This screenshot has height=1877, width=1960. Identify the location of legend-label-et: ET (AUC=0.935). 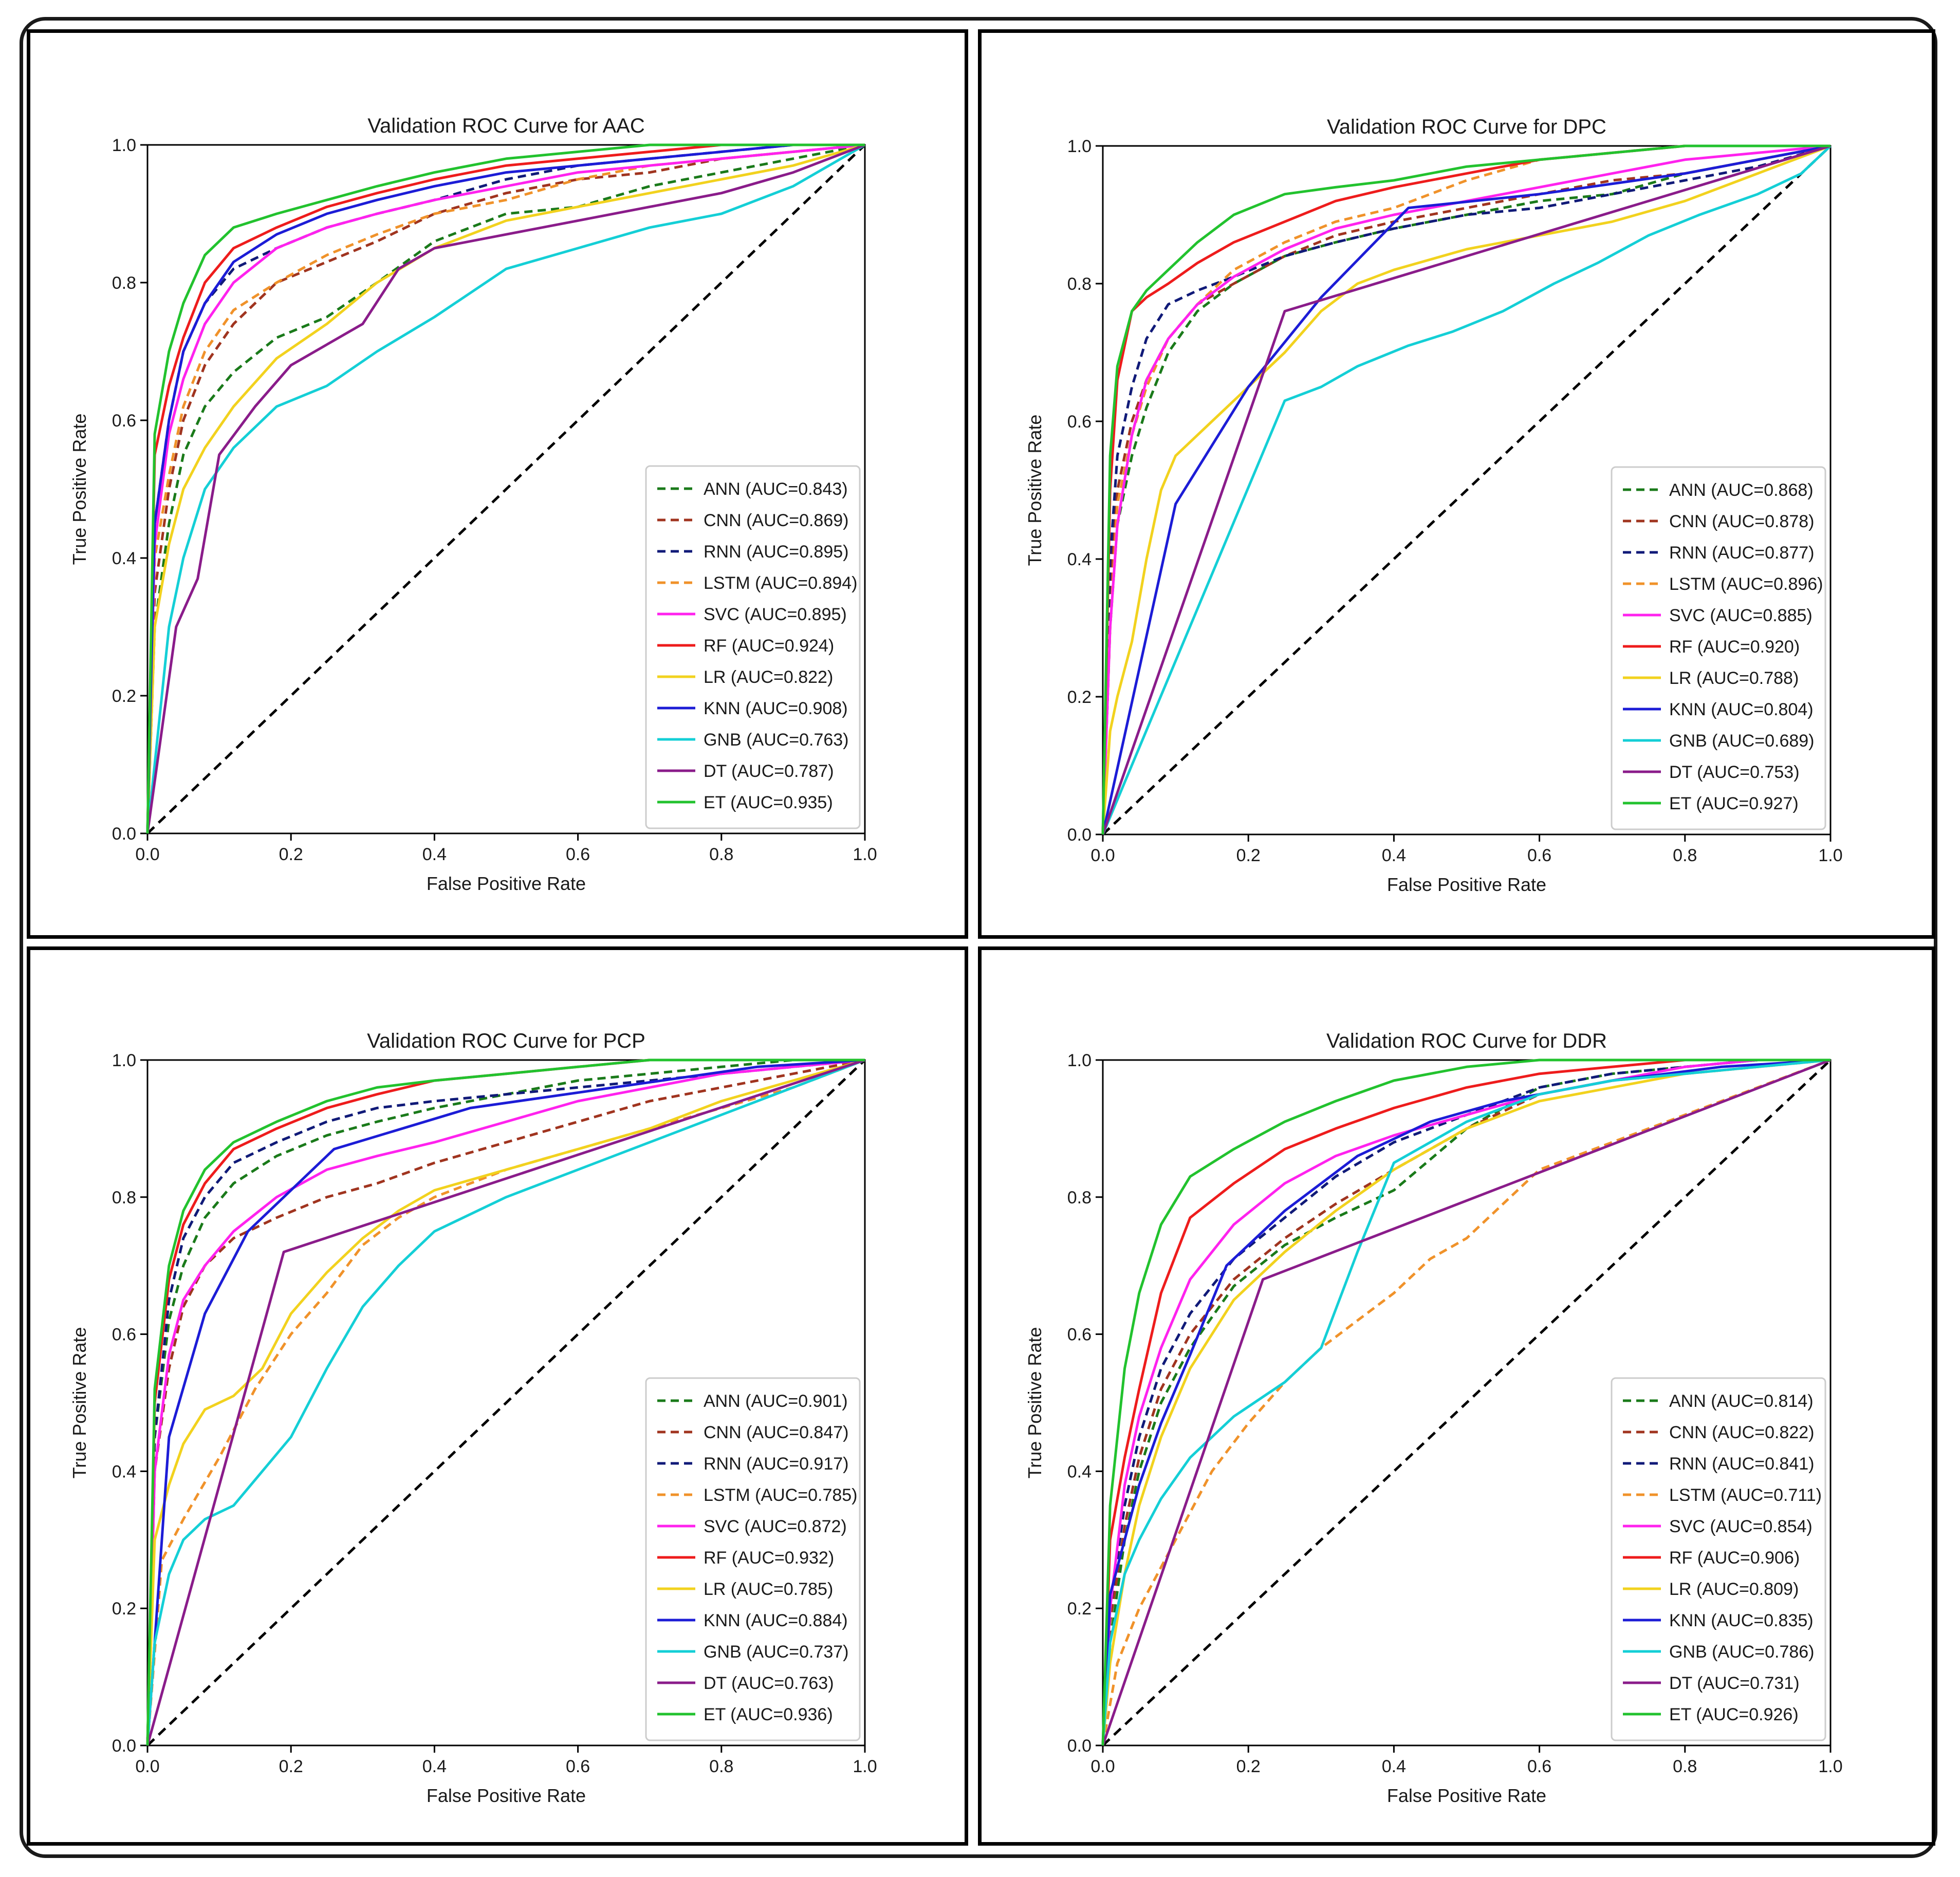
(768, 803).